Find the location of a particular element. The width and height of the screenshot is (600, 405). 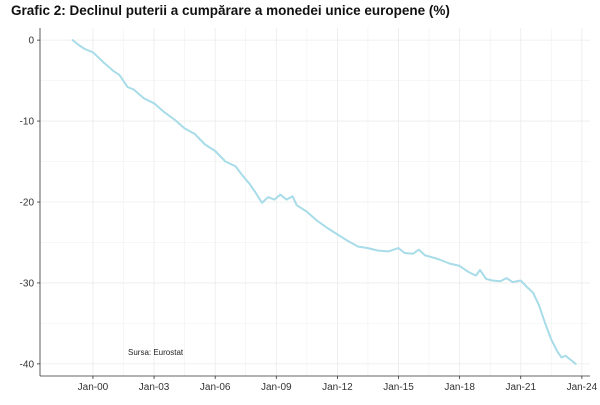

y-tick-label: -40 is located at coordinates (27, 364).